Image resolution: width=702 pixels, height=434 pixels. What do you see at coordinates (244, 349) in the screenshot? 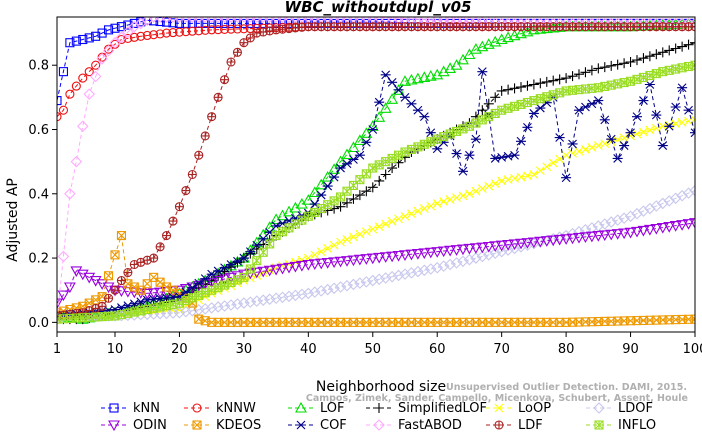
I see `x-tick-label: 30` at bounding box center [244, 349].